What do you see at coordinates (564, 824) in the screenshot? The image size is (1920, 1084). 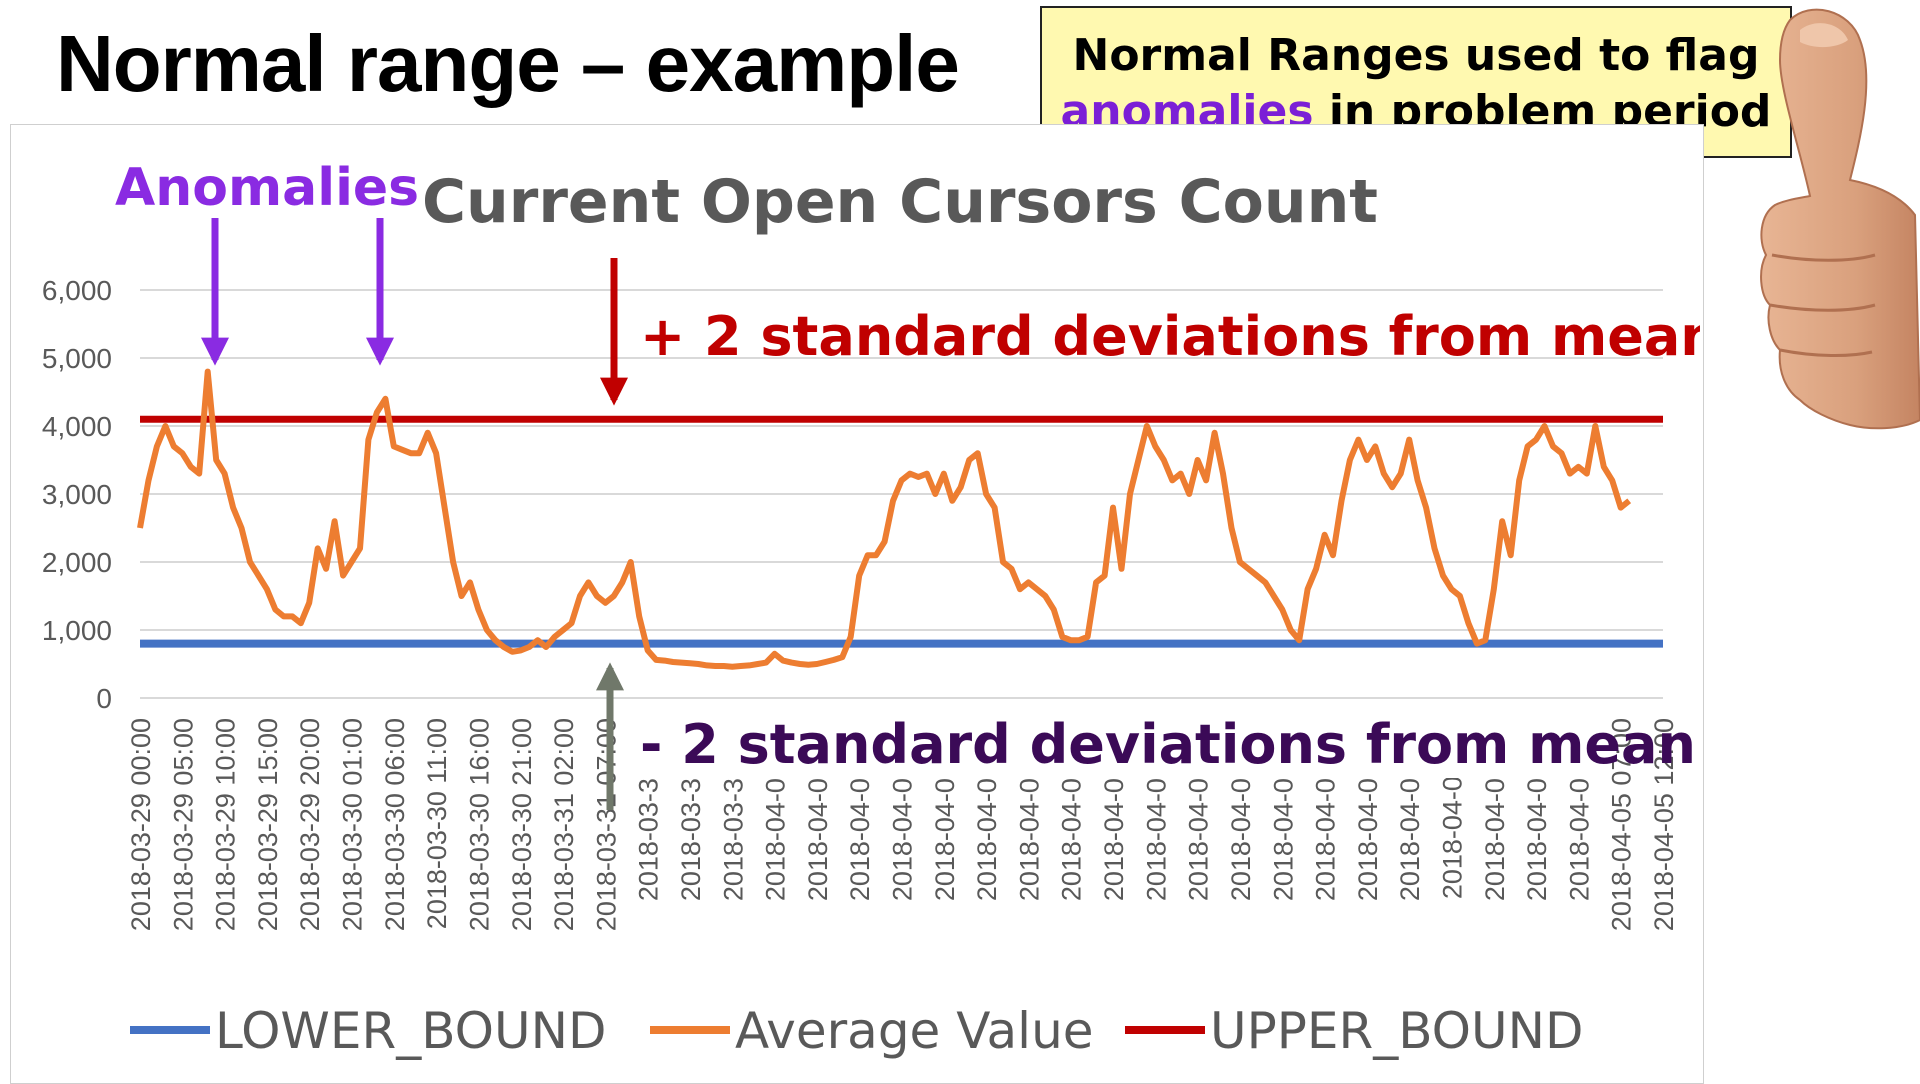 I see `x-tick-label: 2018-03-31 02:00` at bounding box center [564, 824].